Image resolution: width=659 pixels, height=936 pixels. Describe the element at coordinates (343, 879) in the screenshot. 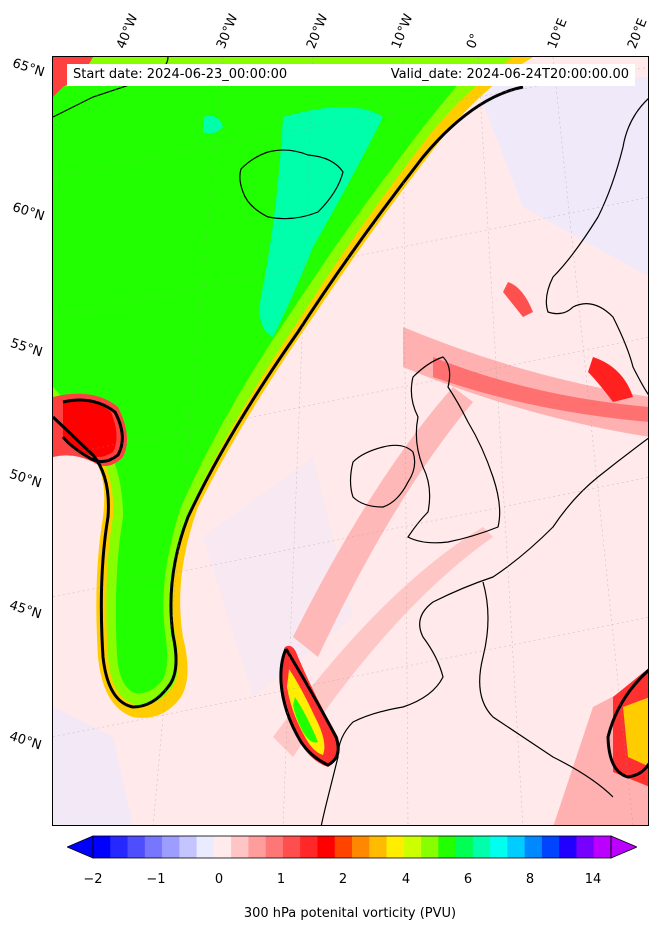

I see `colorbar-tick: 2` at that location.